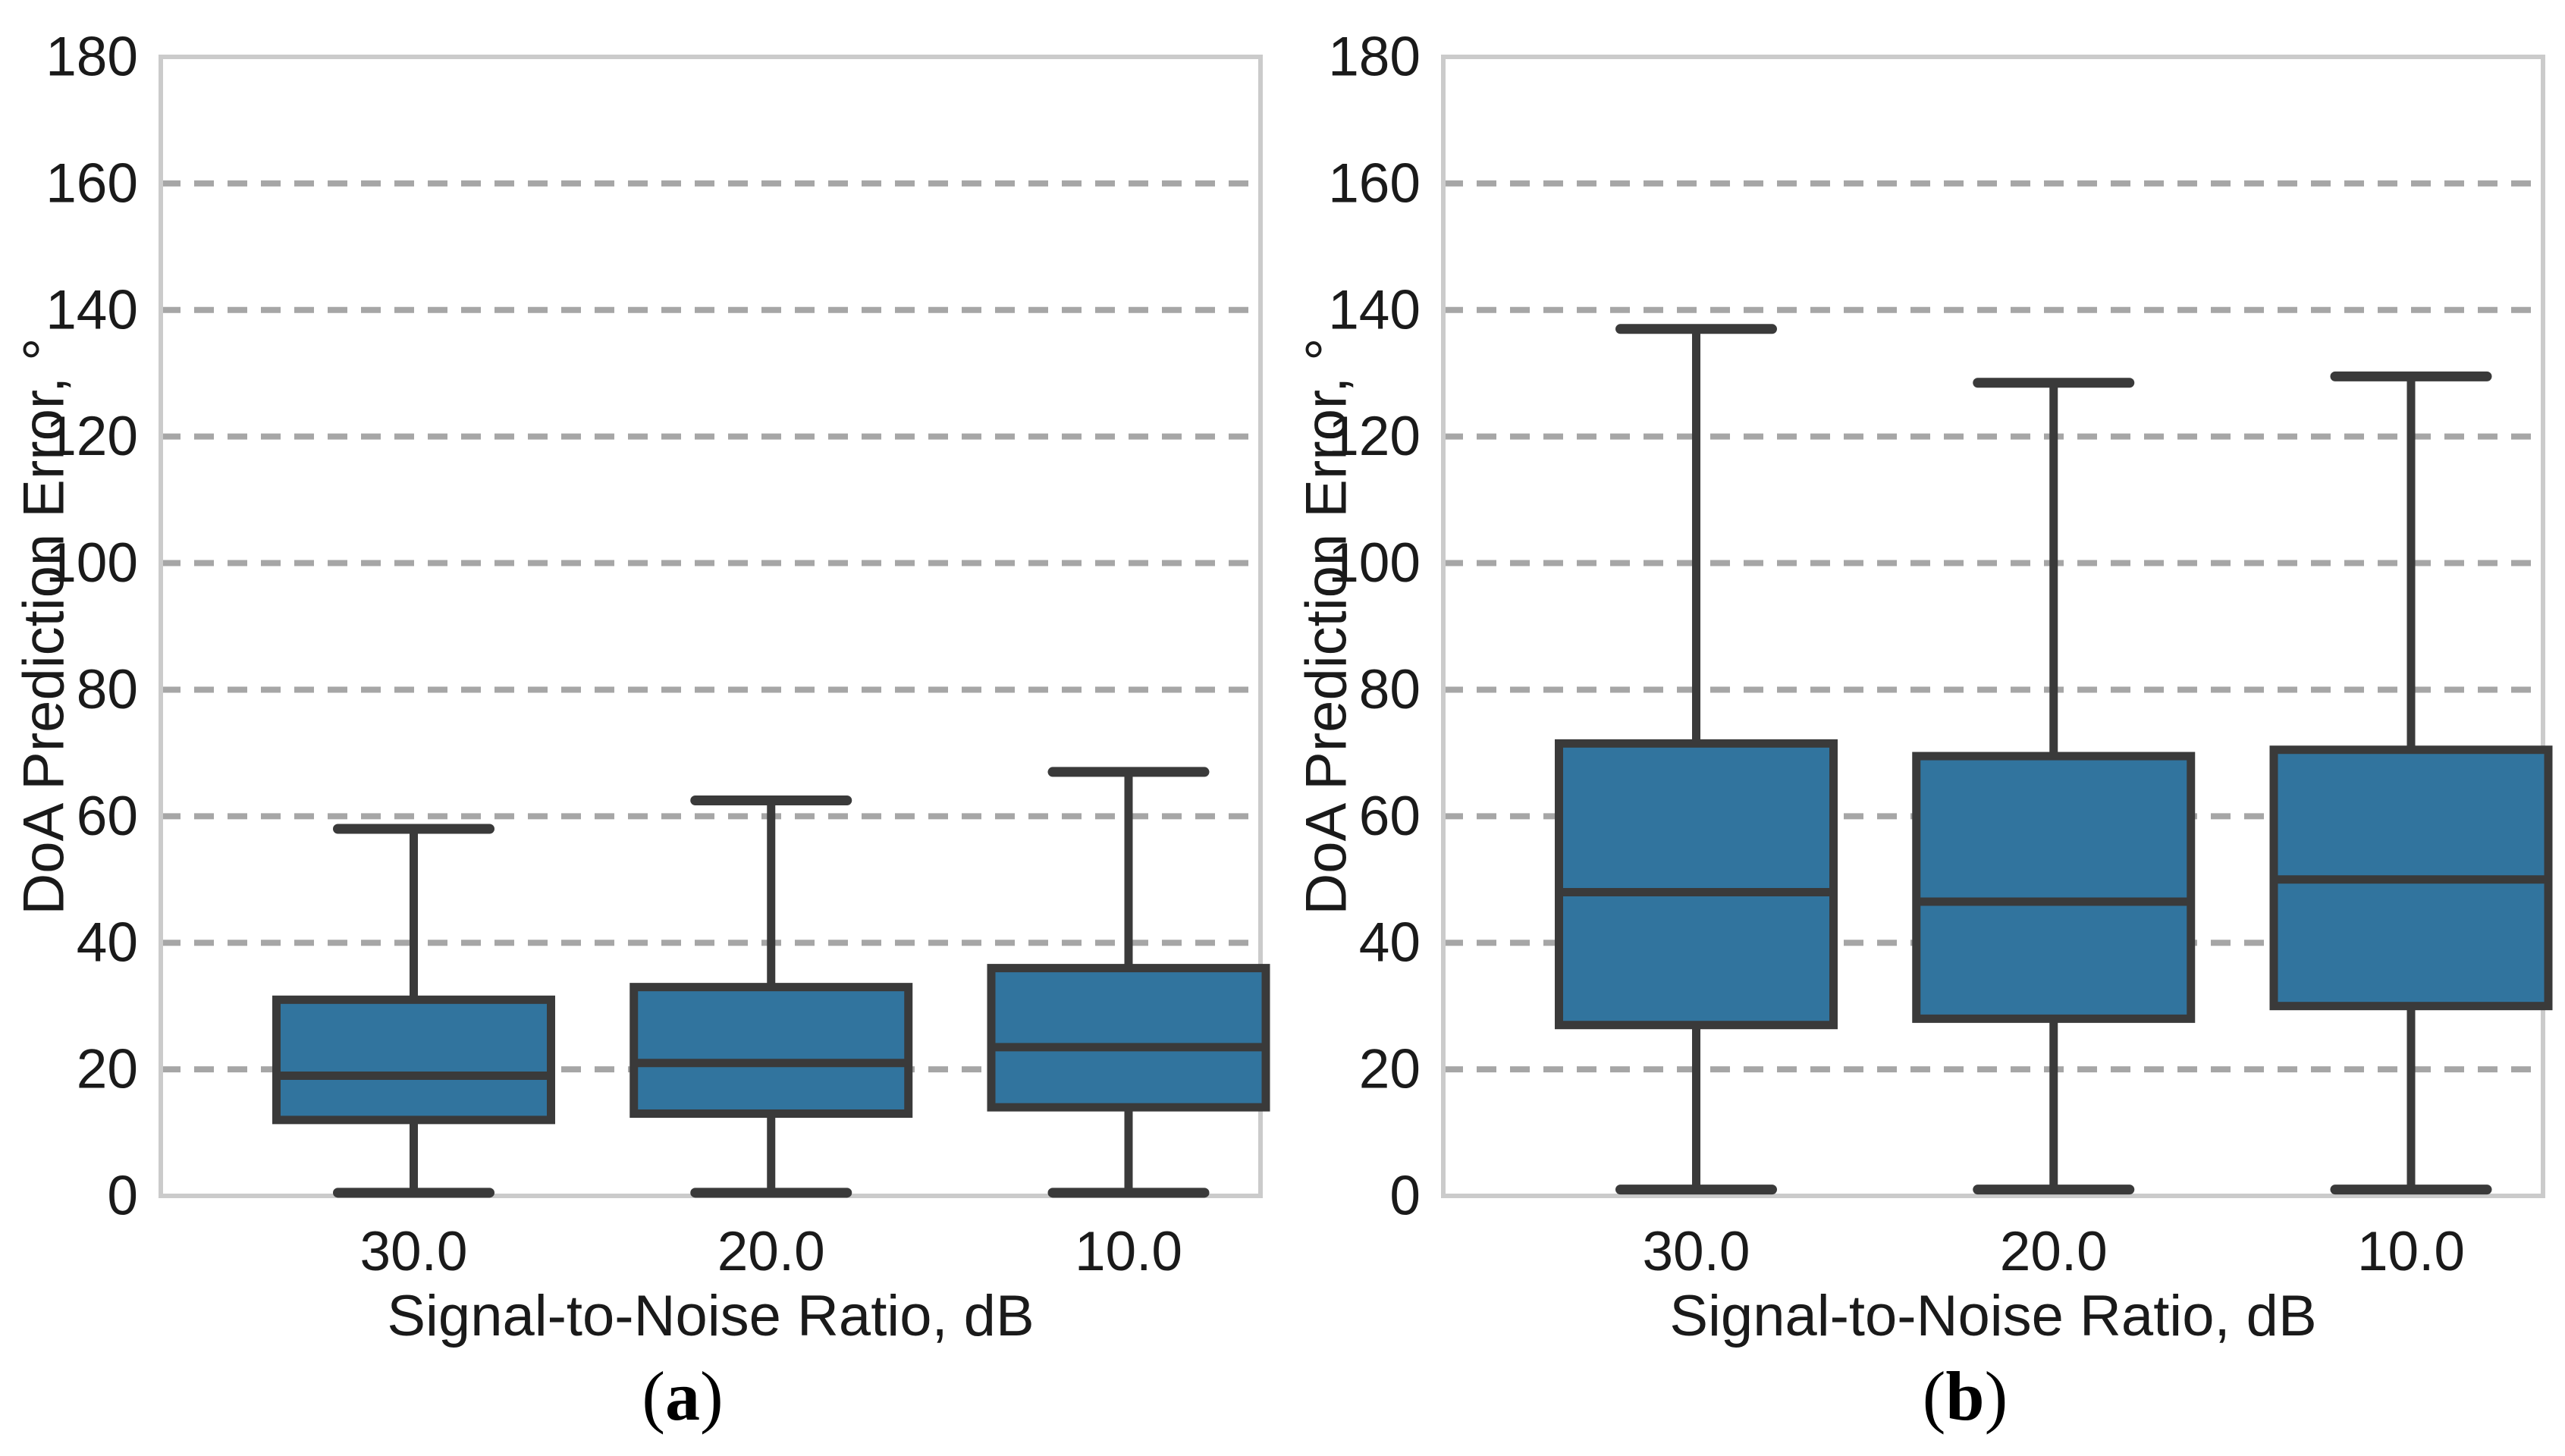 Image resolution: width=2565 pixels, height=1456 pixels. I want to click on caption-letter: a, so click(682, 1396).